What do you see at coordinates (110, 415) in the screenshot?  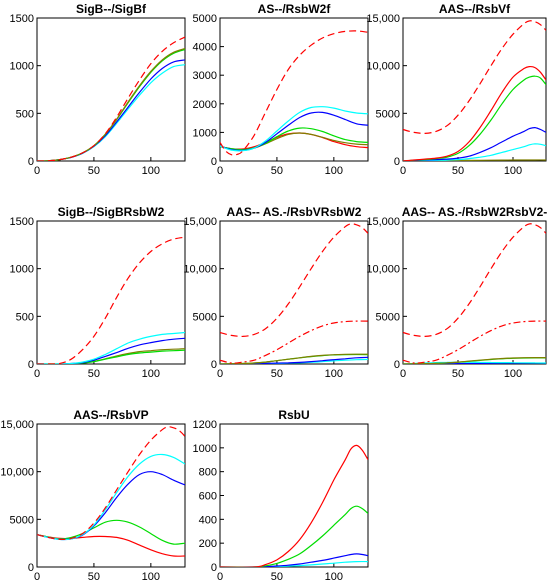 I see `subplot-title: AAS--/RsbVP` at bounding box center [110, 415].